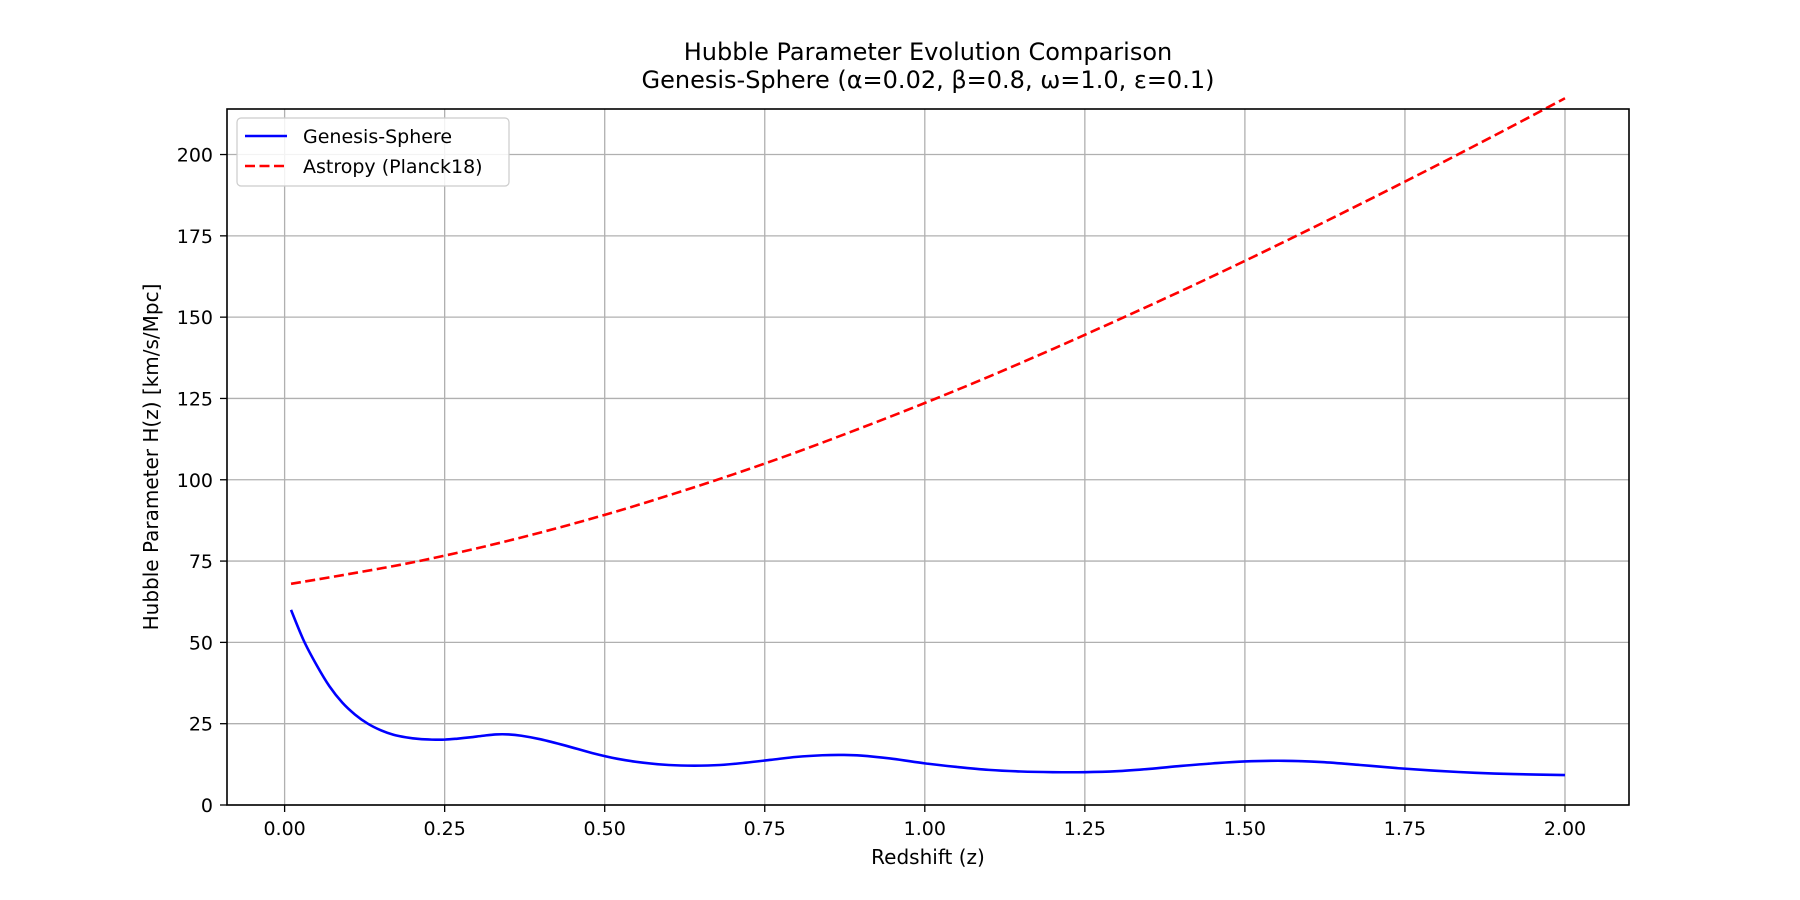 This screenshot has width=1800, height=900. What do you see at coordinates (195, 481) in the screenshot?
I see `y-tick-label: 100` at bounding box center [195, 481].